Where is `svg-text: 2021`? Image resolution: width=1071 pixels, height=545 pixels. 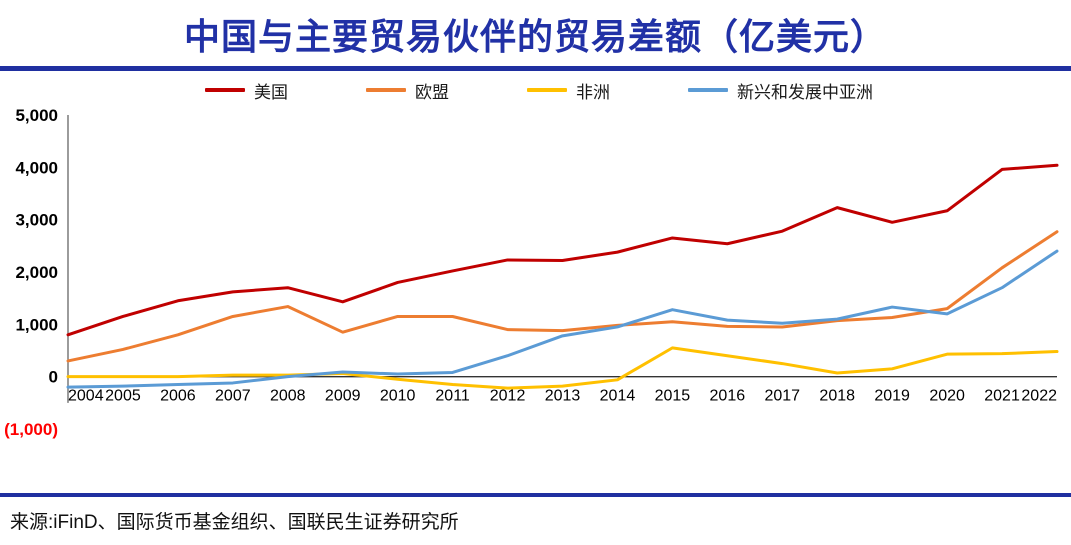
svg-text: 2021 is located at coordinates (1002, 396).